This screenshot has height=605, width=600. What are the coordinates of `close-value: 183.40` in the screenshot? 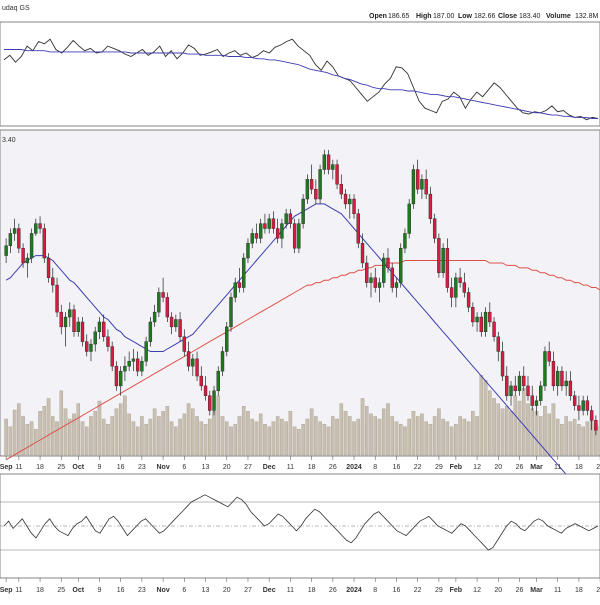 It's located at (530, 16).